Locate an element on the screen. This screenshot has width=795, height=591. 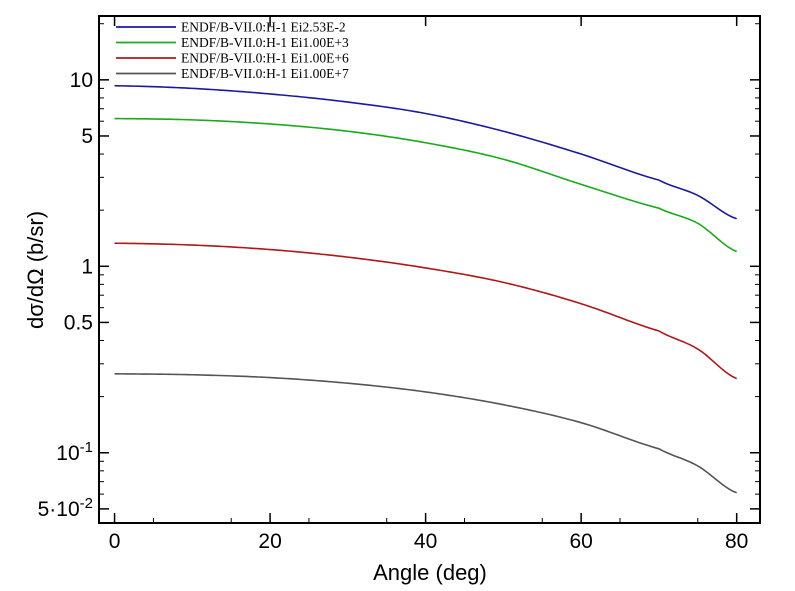
x-tick-label: 0 is located at coordinates (115, 541).